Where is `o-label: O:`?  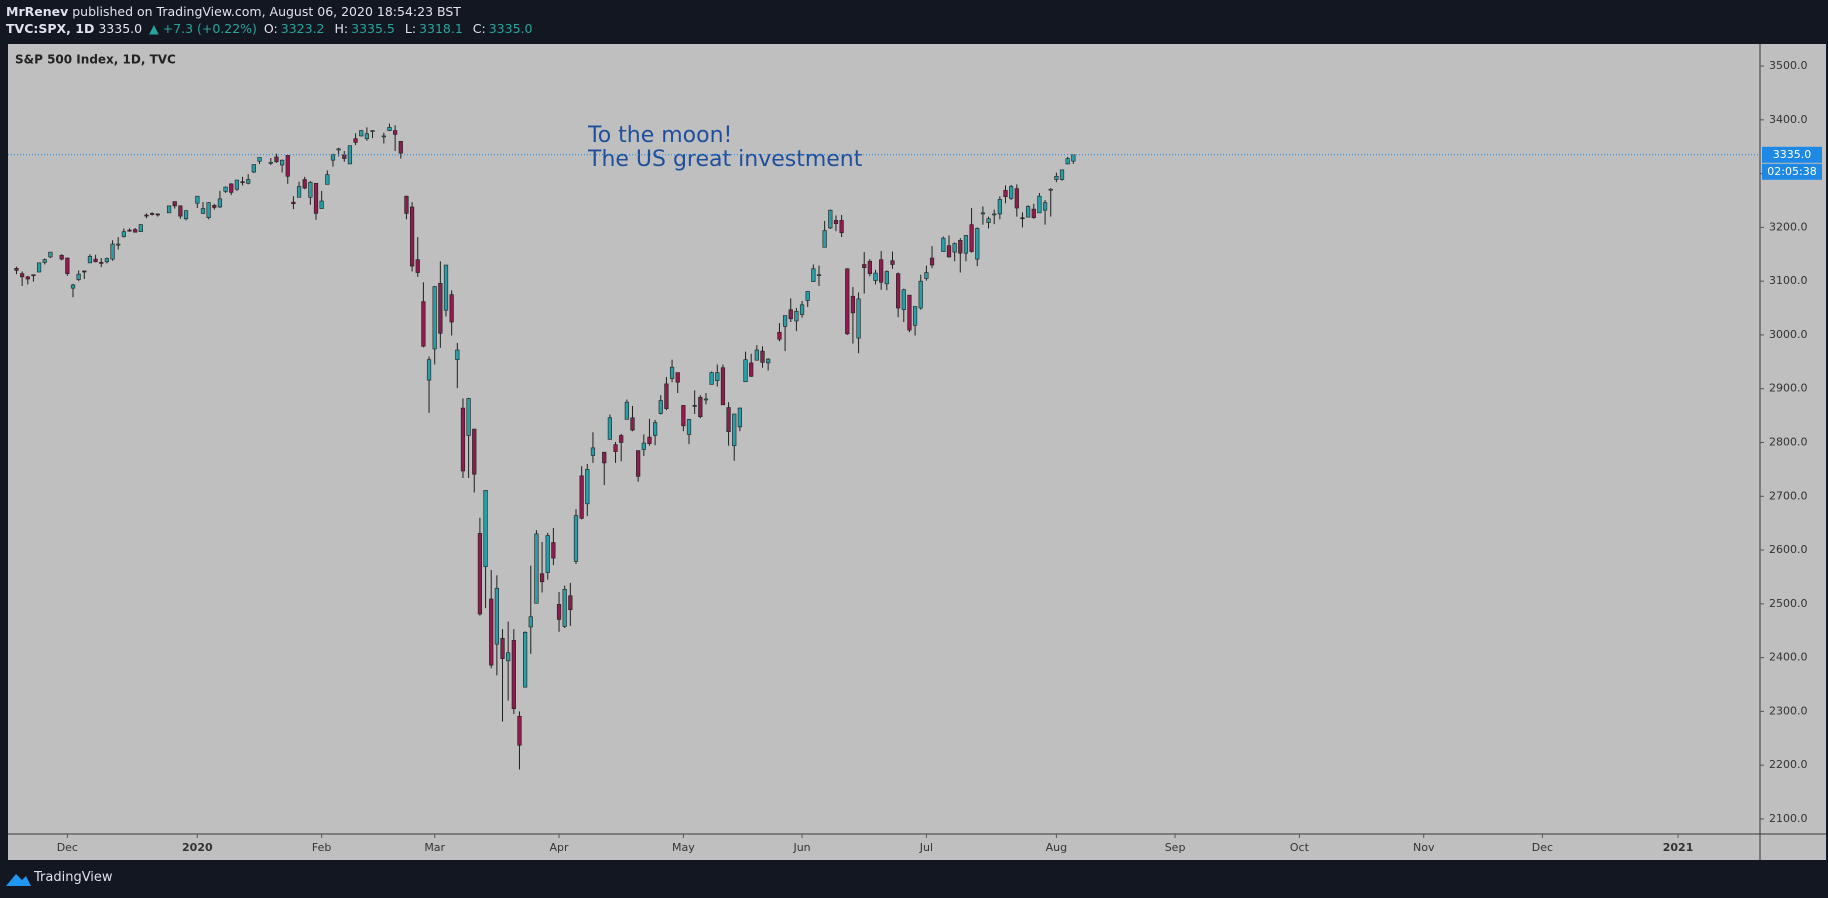
o-label: O: is located at coordinates (270, 28).